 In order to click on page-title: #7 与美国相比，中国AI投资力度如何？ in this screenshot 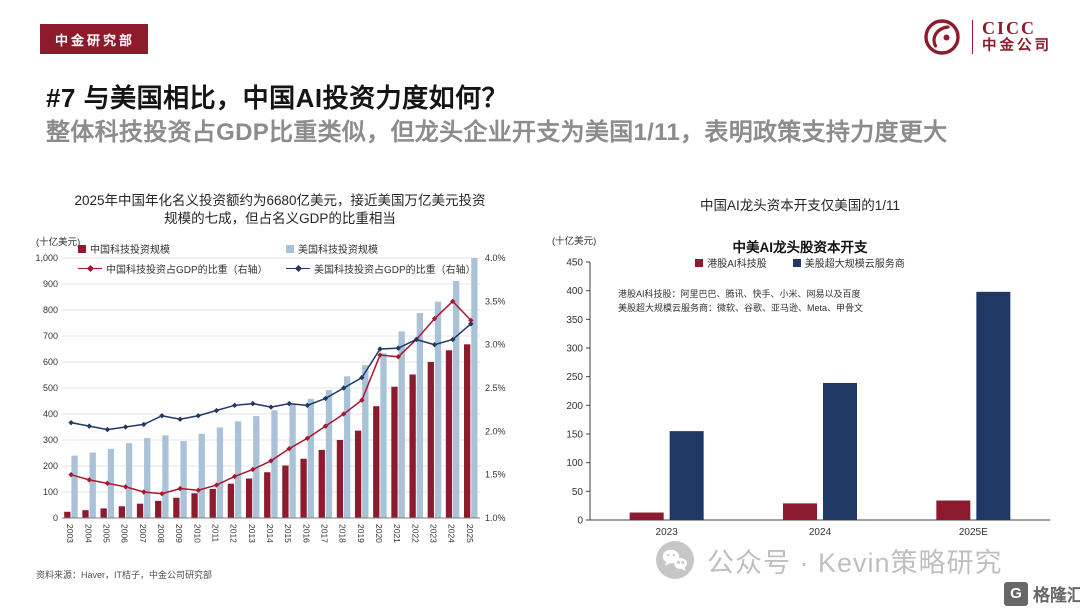, I will do `click(277, 98)`.